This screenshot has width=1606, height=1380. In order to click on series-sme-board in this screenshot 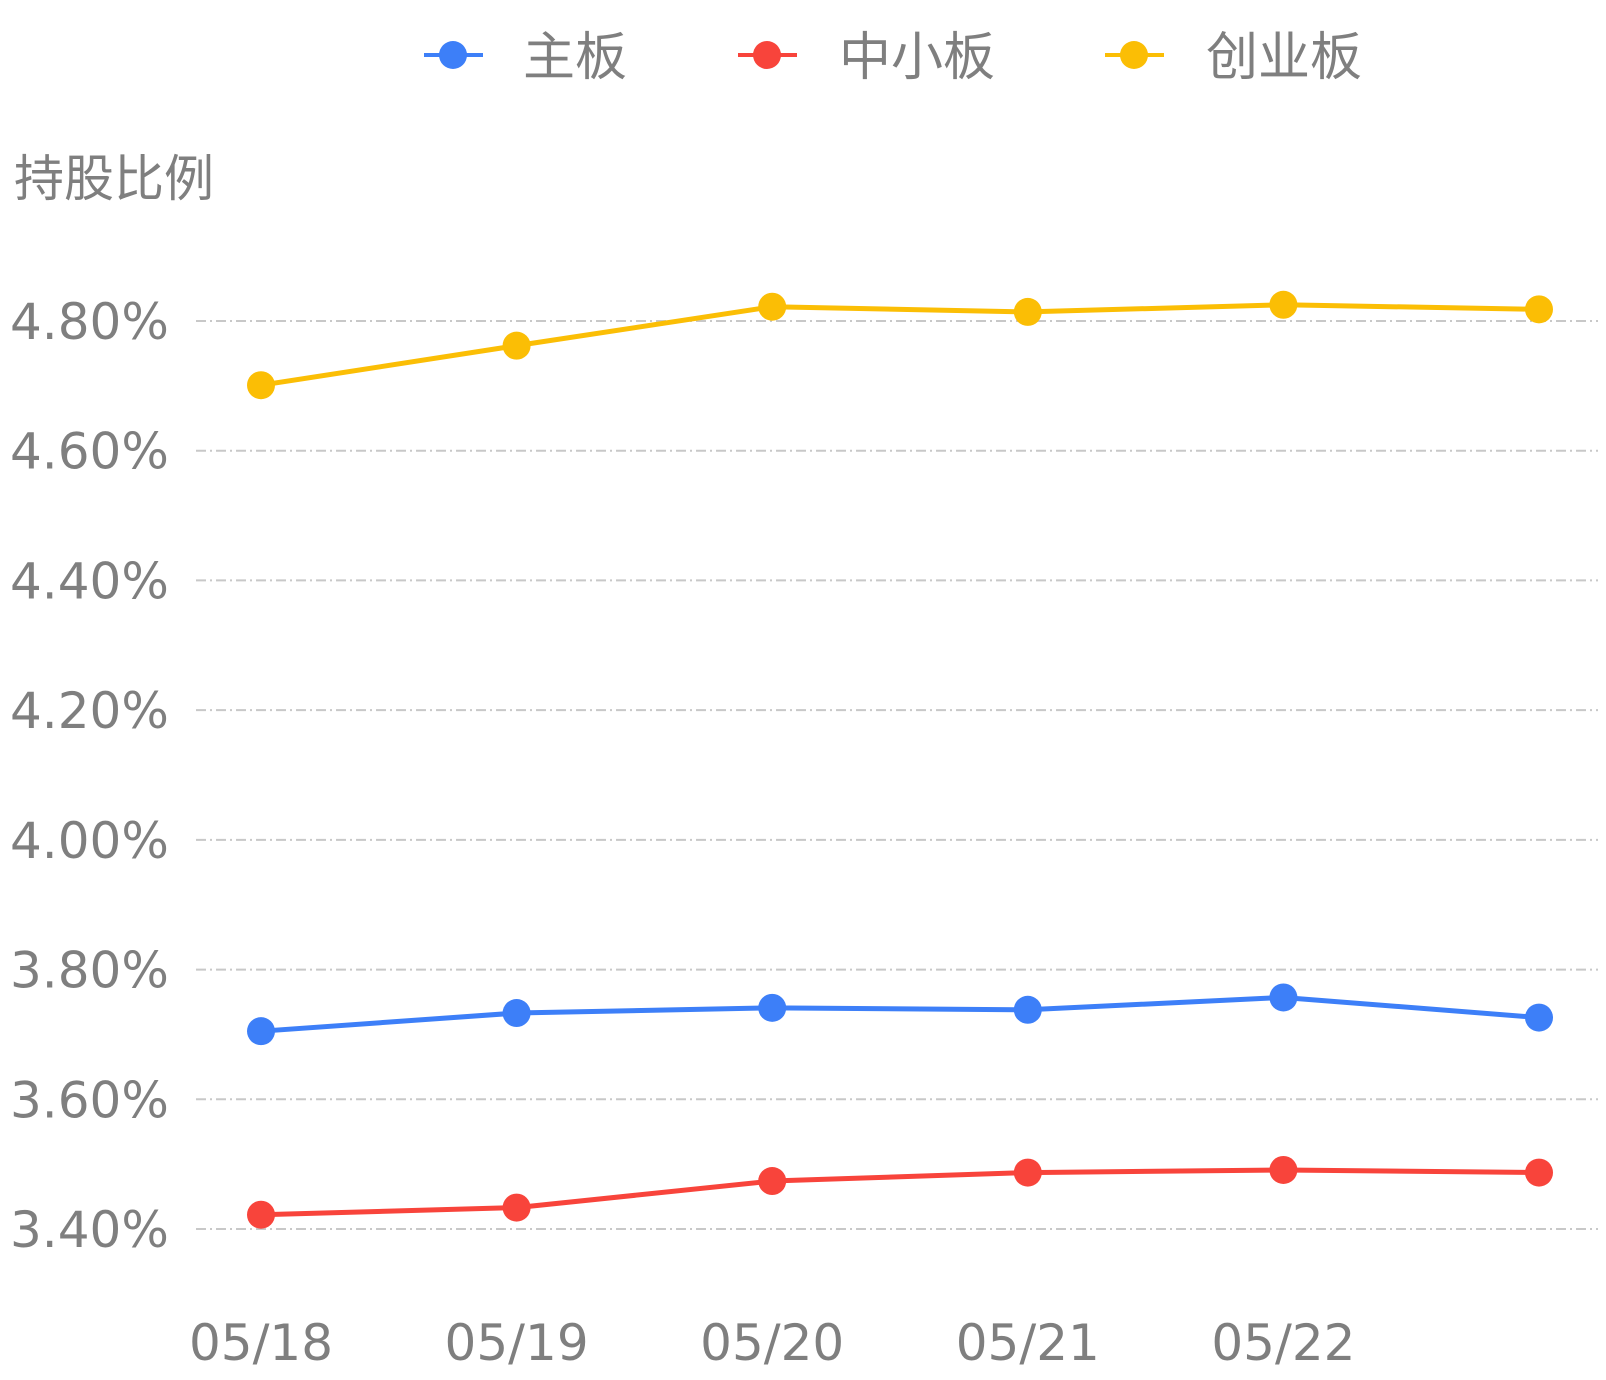, I will do `click(900, 1192)`.